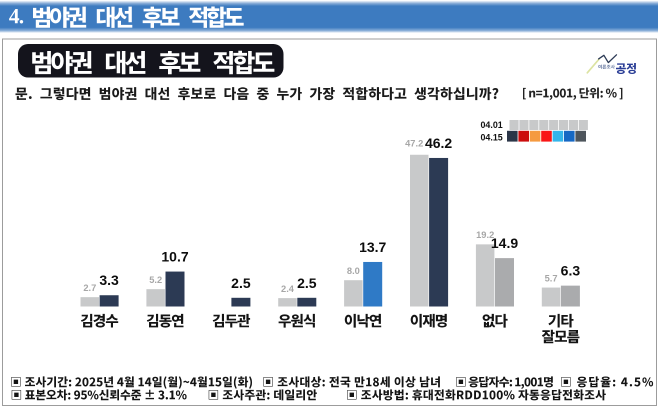  Describe the element at coordinates (372, 247) in the screenshot. I see `svg-text: 13.7` at that location.